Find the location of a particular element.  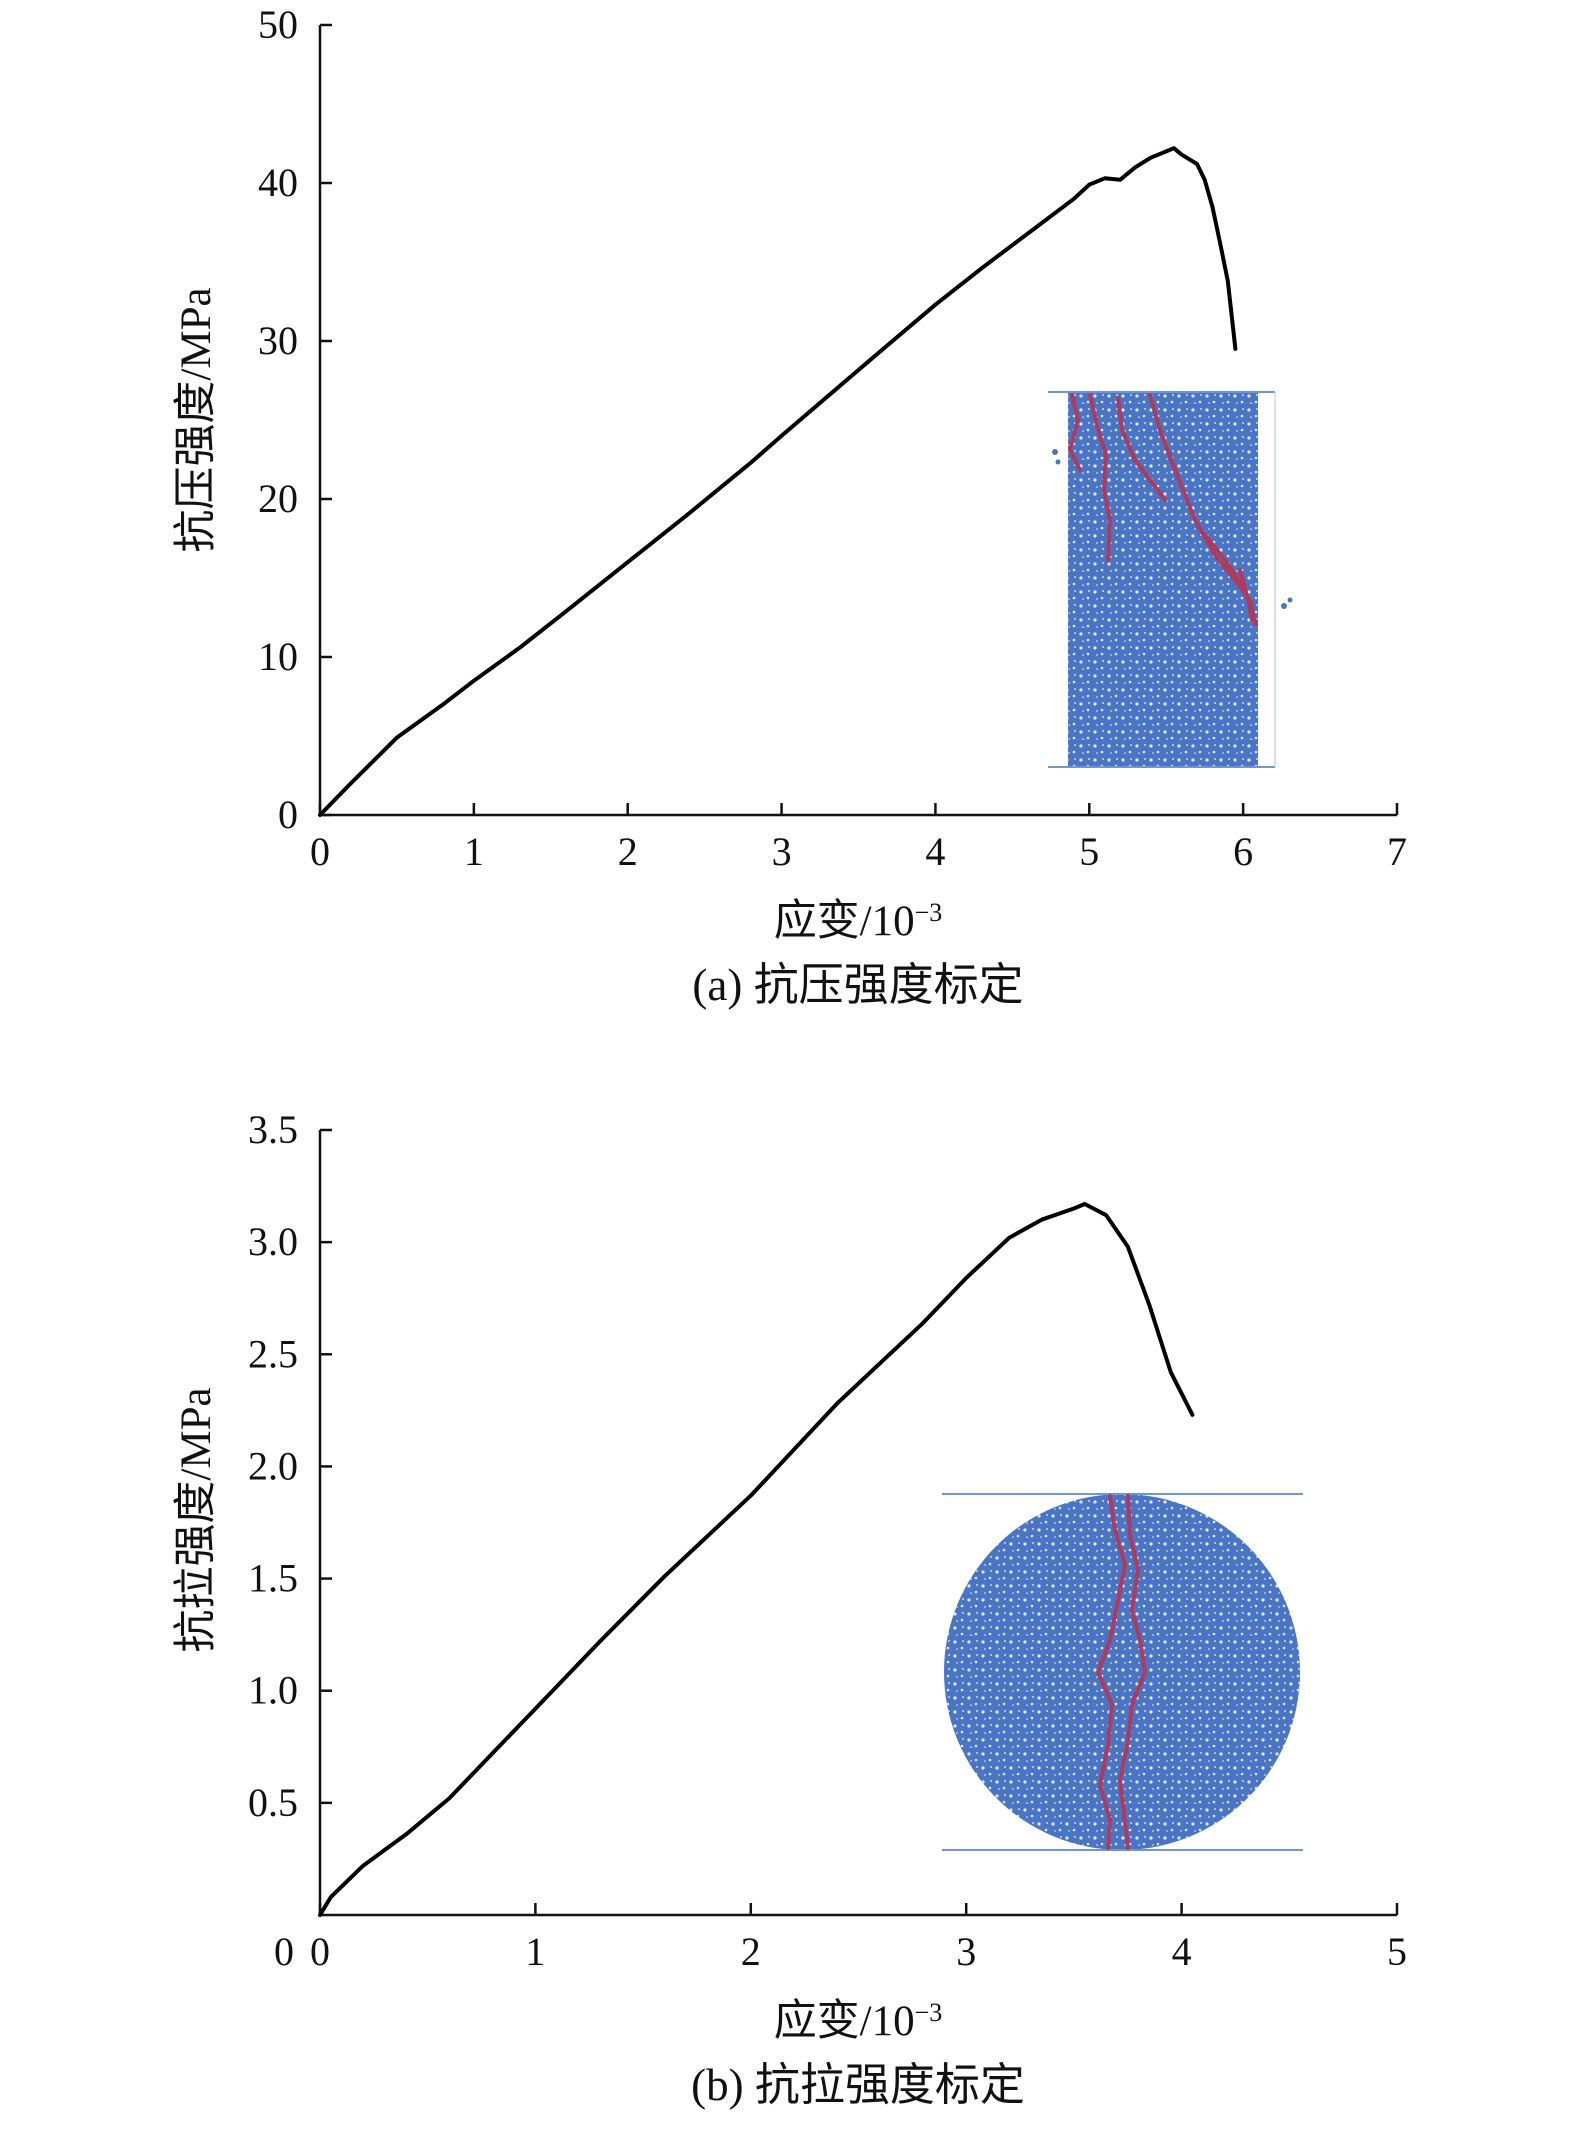

tensile-y-tick-label: 2.0 is located at coordinates (273, 1465).